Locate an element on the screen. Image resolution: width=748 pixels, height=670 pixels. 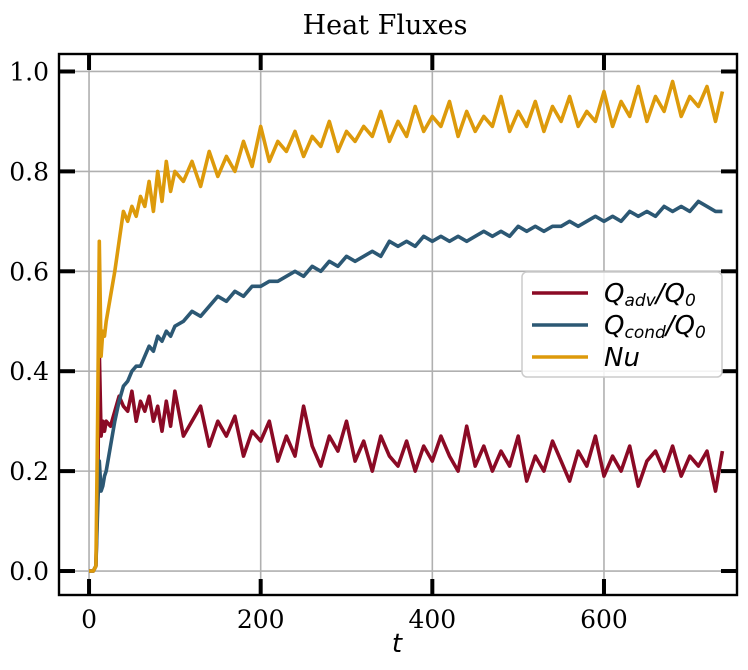
legend-label-sub: cond is located at coordinates (645, 333).